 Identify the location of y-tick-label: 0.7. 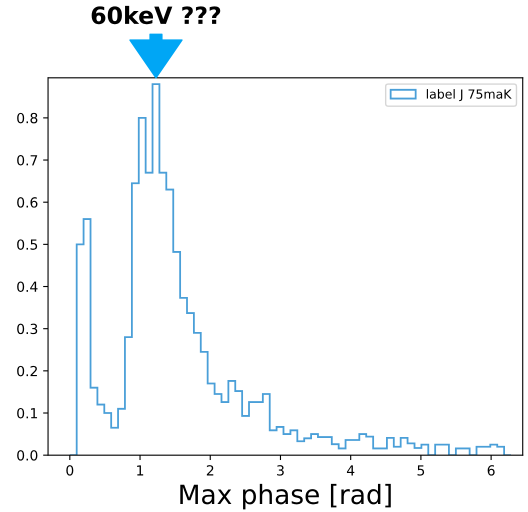
(27, 160).